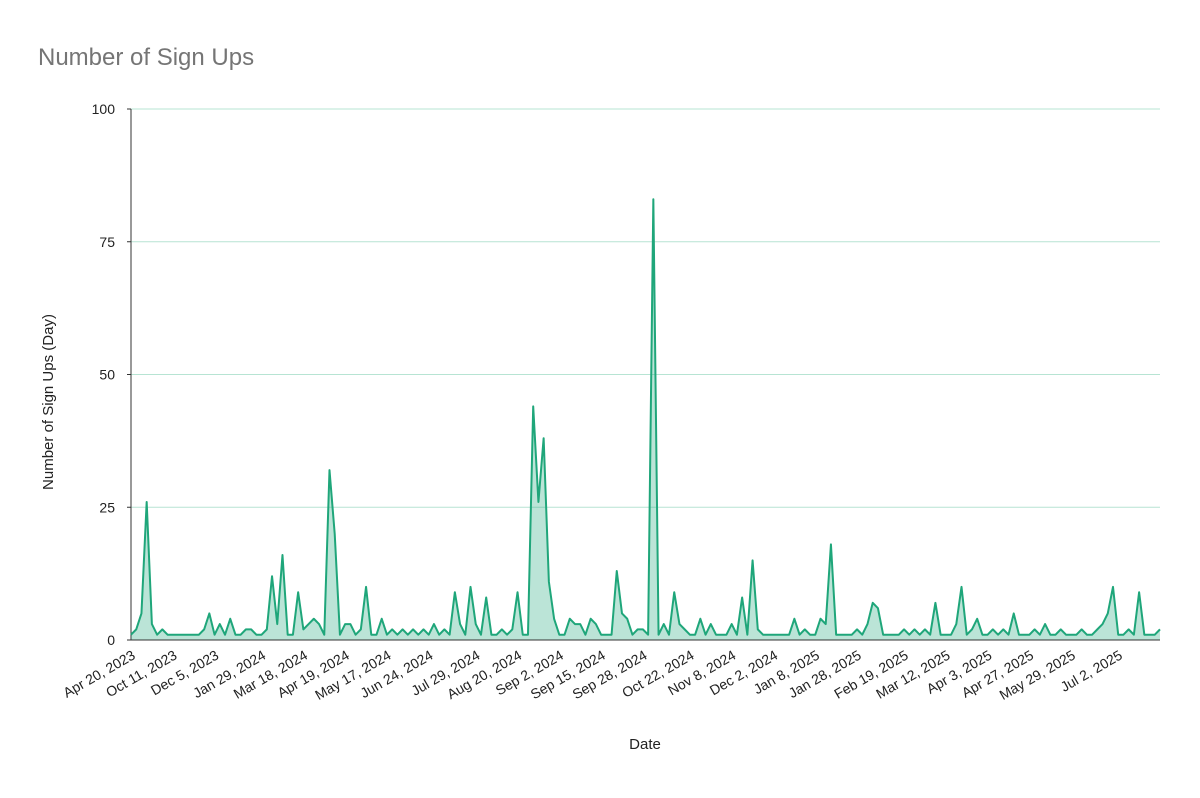 This screenshot has height=798, width=1200. What do you see at coordinates (107, 242) in the screenshot?
I see `y-tick-label: 75` at bounding box center [107, 242].